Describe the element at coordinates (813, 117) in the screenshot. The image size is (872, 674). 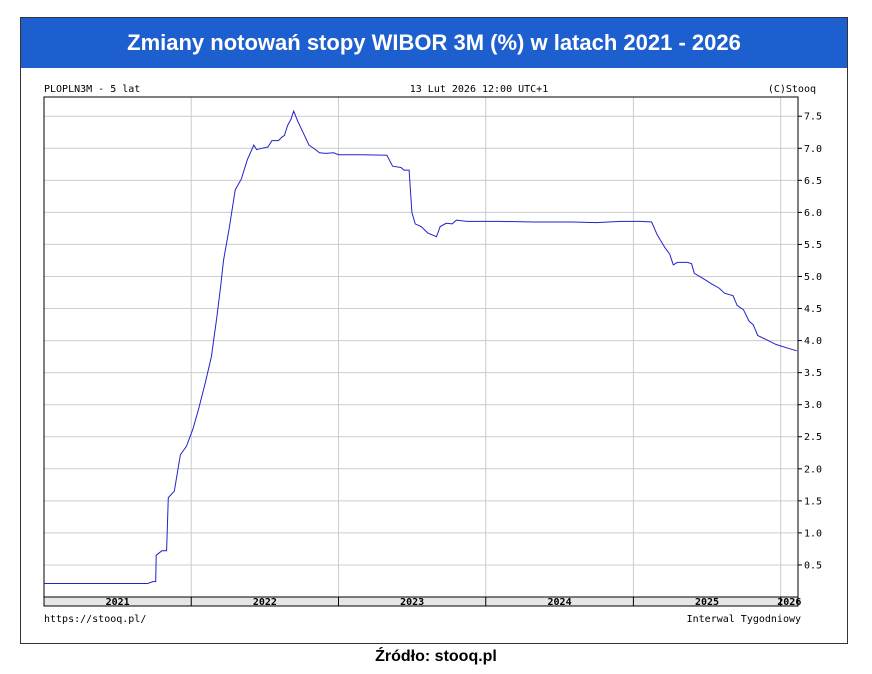
I see `y-tick-label: 7.5` at that location.